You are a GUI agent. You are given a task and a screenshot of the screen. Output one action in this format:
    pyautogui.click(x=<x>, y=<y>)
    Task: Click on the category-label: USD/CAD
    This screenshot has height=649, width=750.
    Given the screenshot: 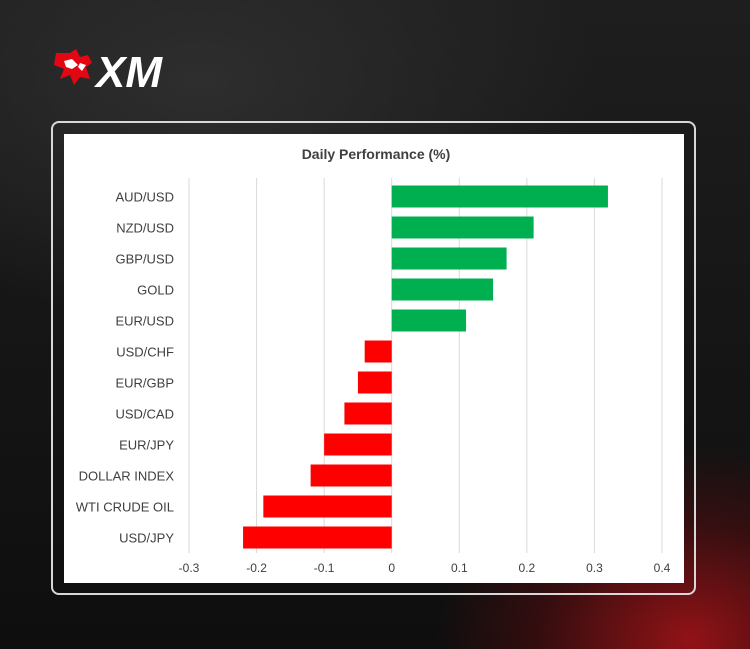 What is the action you would take?
    pyautogui.click(x=144, y=414)
    